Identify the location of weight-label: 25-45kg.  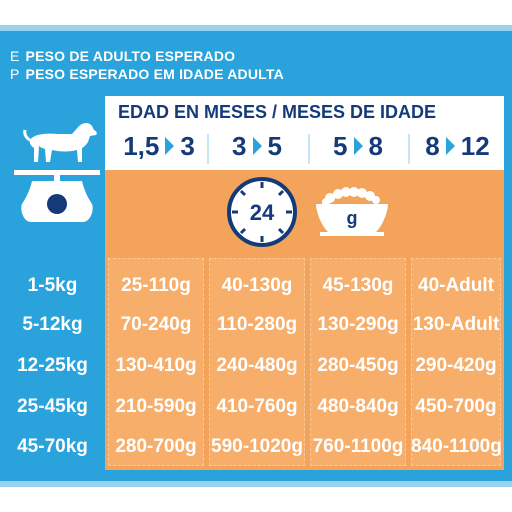
(52, 406).